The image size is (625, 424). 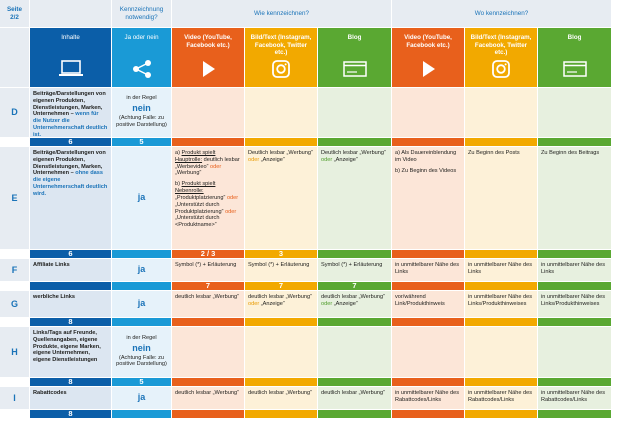 I want to click on text: in der Regel, so click(x=141, y=337).